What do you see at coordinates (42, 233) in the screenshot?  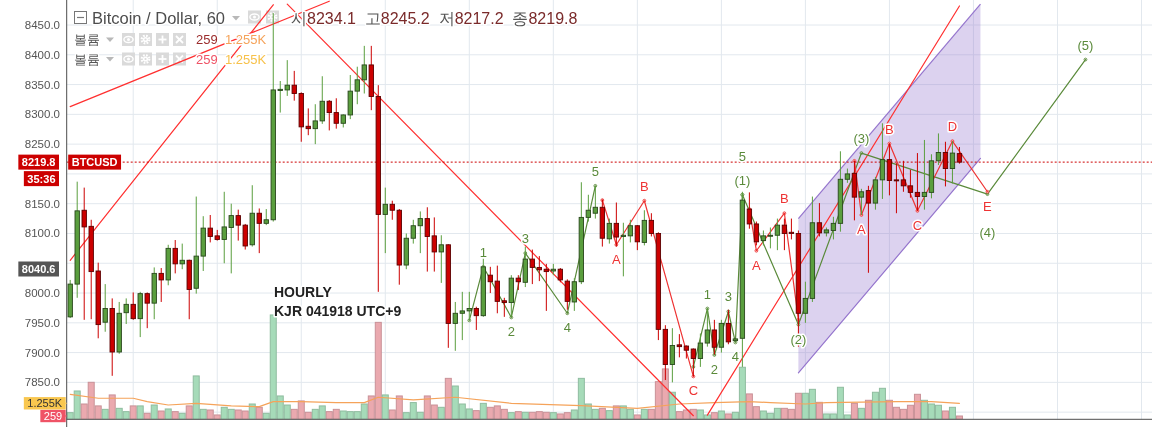 I see `y-tick-label: 8100.0` at bounding box center [42, 233].